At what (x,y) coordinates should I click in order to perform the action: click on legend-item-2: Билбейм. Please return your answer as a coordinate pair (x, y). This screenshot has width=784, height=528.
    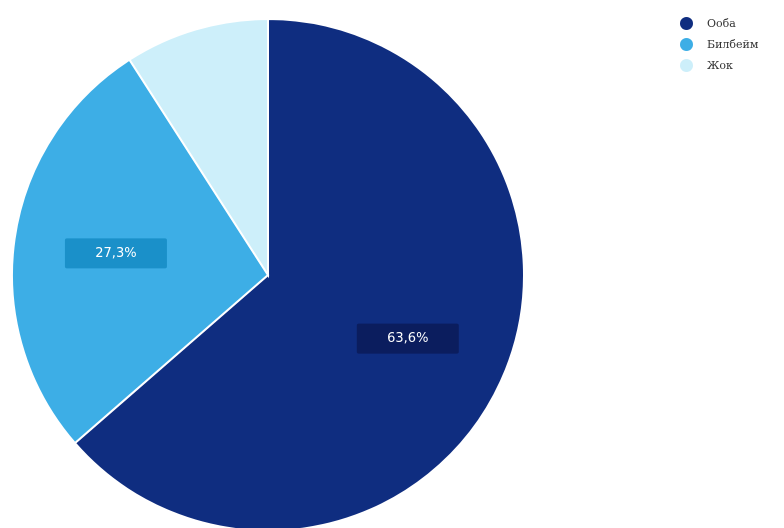
    Looking at the image, I should click on (719, 44).